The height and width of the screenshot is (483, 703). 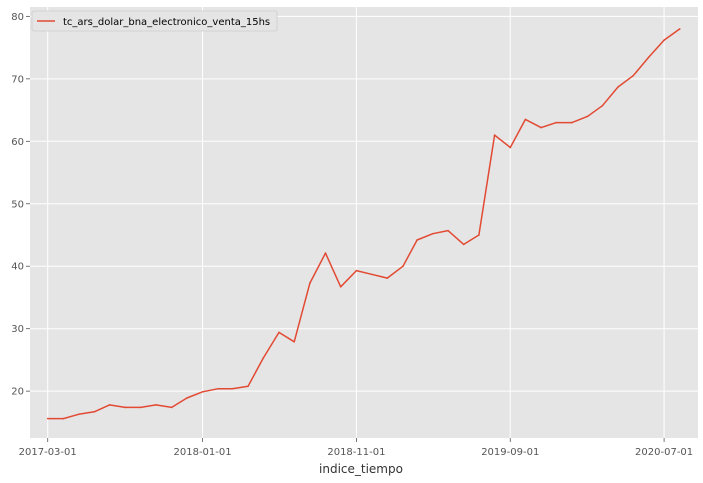 What do you see at coordinates (17, 329) in the screenshot?
I see `y-tick-label: 30` at bounding box center [17, 329].